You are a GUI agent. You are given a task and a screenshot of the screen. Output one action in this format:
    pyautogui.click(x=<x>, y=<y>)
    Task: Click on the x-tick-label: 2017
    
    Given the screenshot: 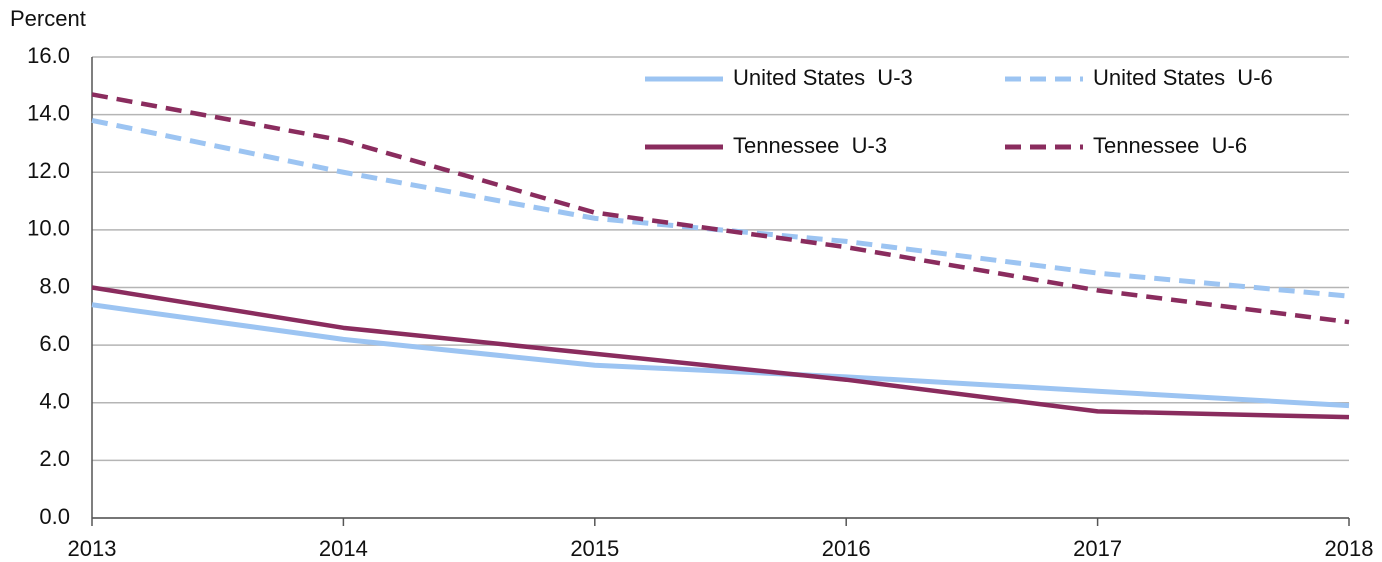 What is the action you would take?
    pyautogui.click(x=1097, y=548)
    